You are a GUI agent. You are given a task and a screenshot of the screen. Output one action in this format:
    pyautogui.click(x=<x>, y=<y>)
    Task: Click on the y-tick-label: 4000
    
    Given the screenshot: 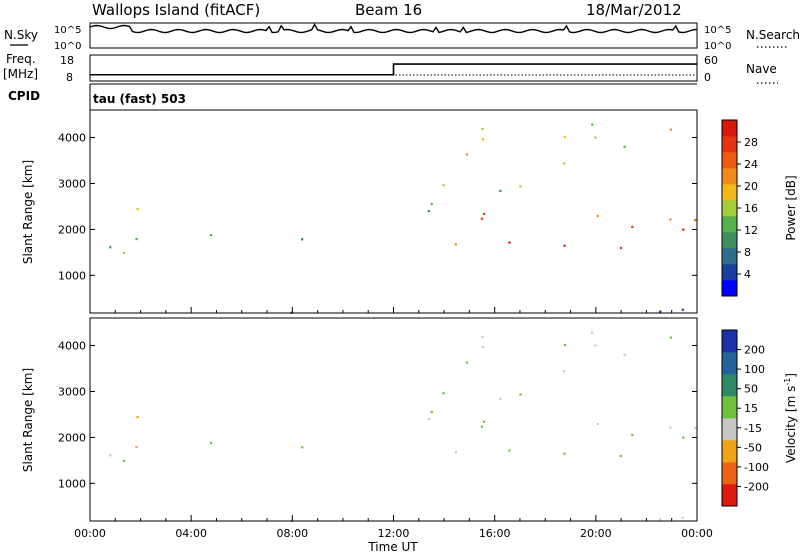 What is the action you would take?
    pyautogui.click(x=72, y=346)
    